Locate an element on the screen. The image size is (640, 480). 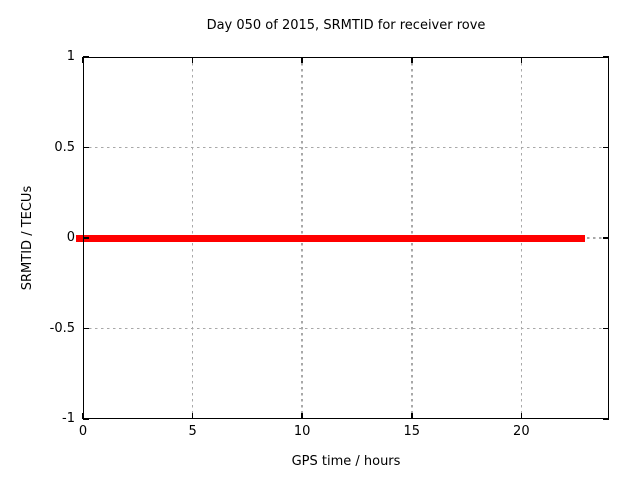
x-tick-label: 0 is located at coordinates (83, 431).